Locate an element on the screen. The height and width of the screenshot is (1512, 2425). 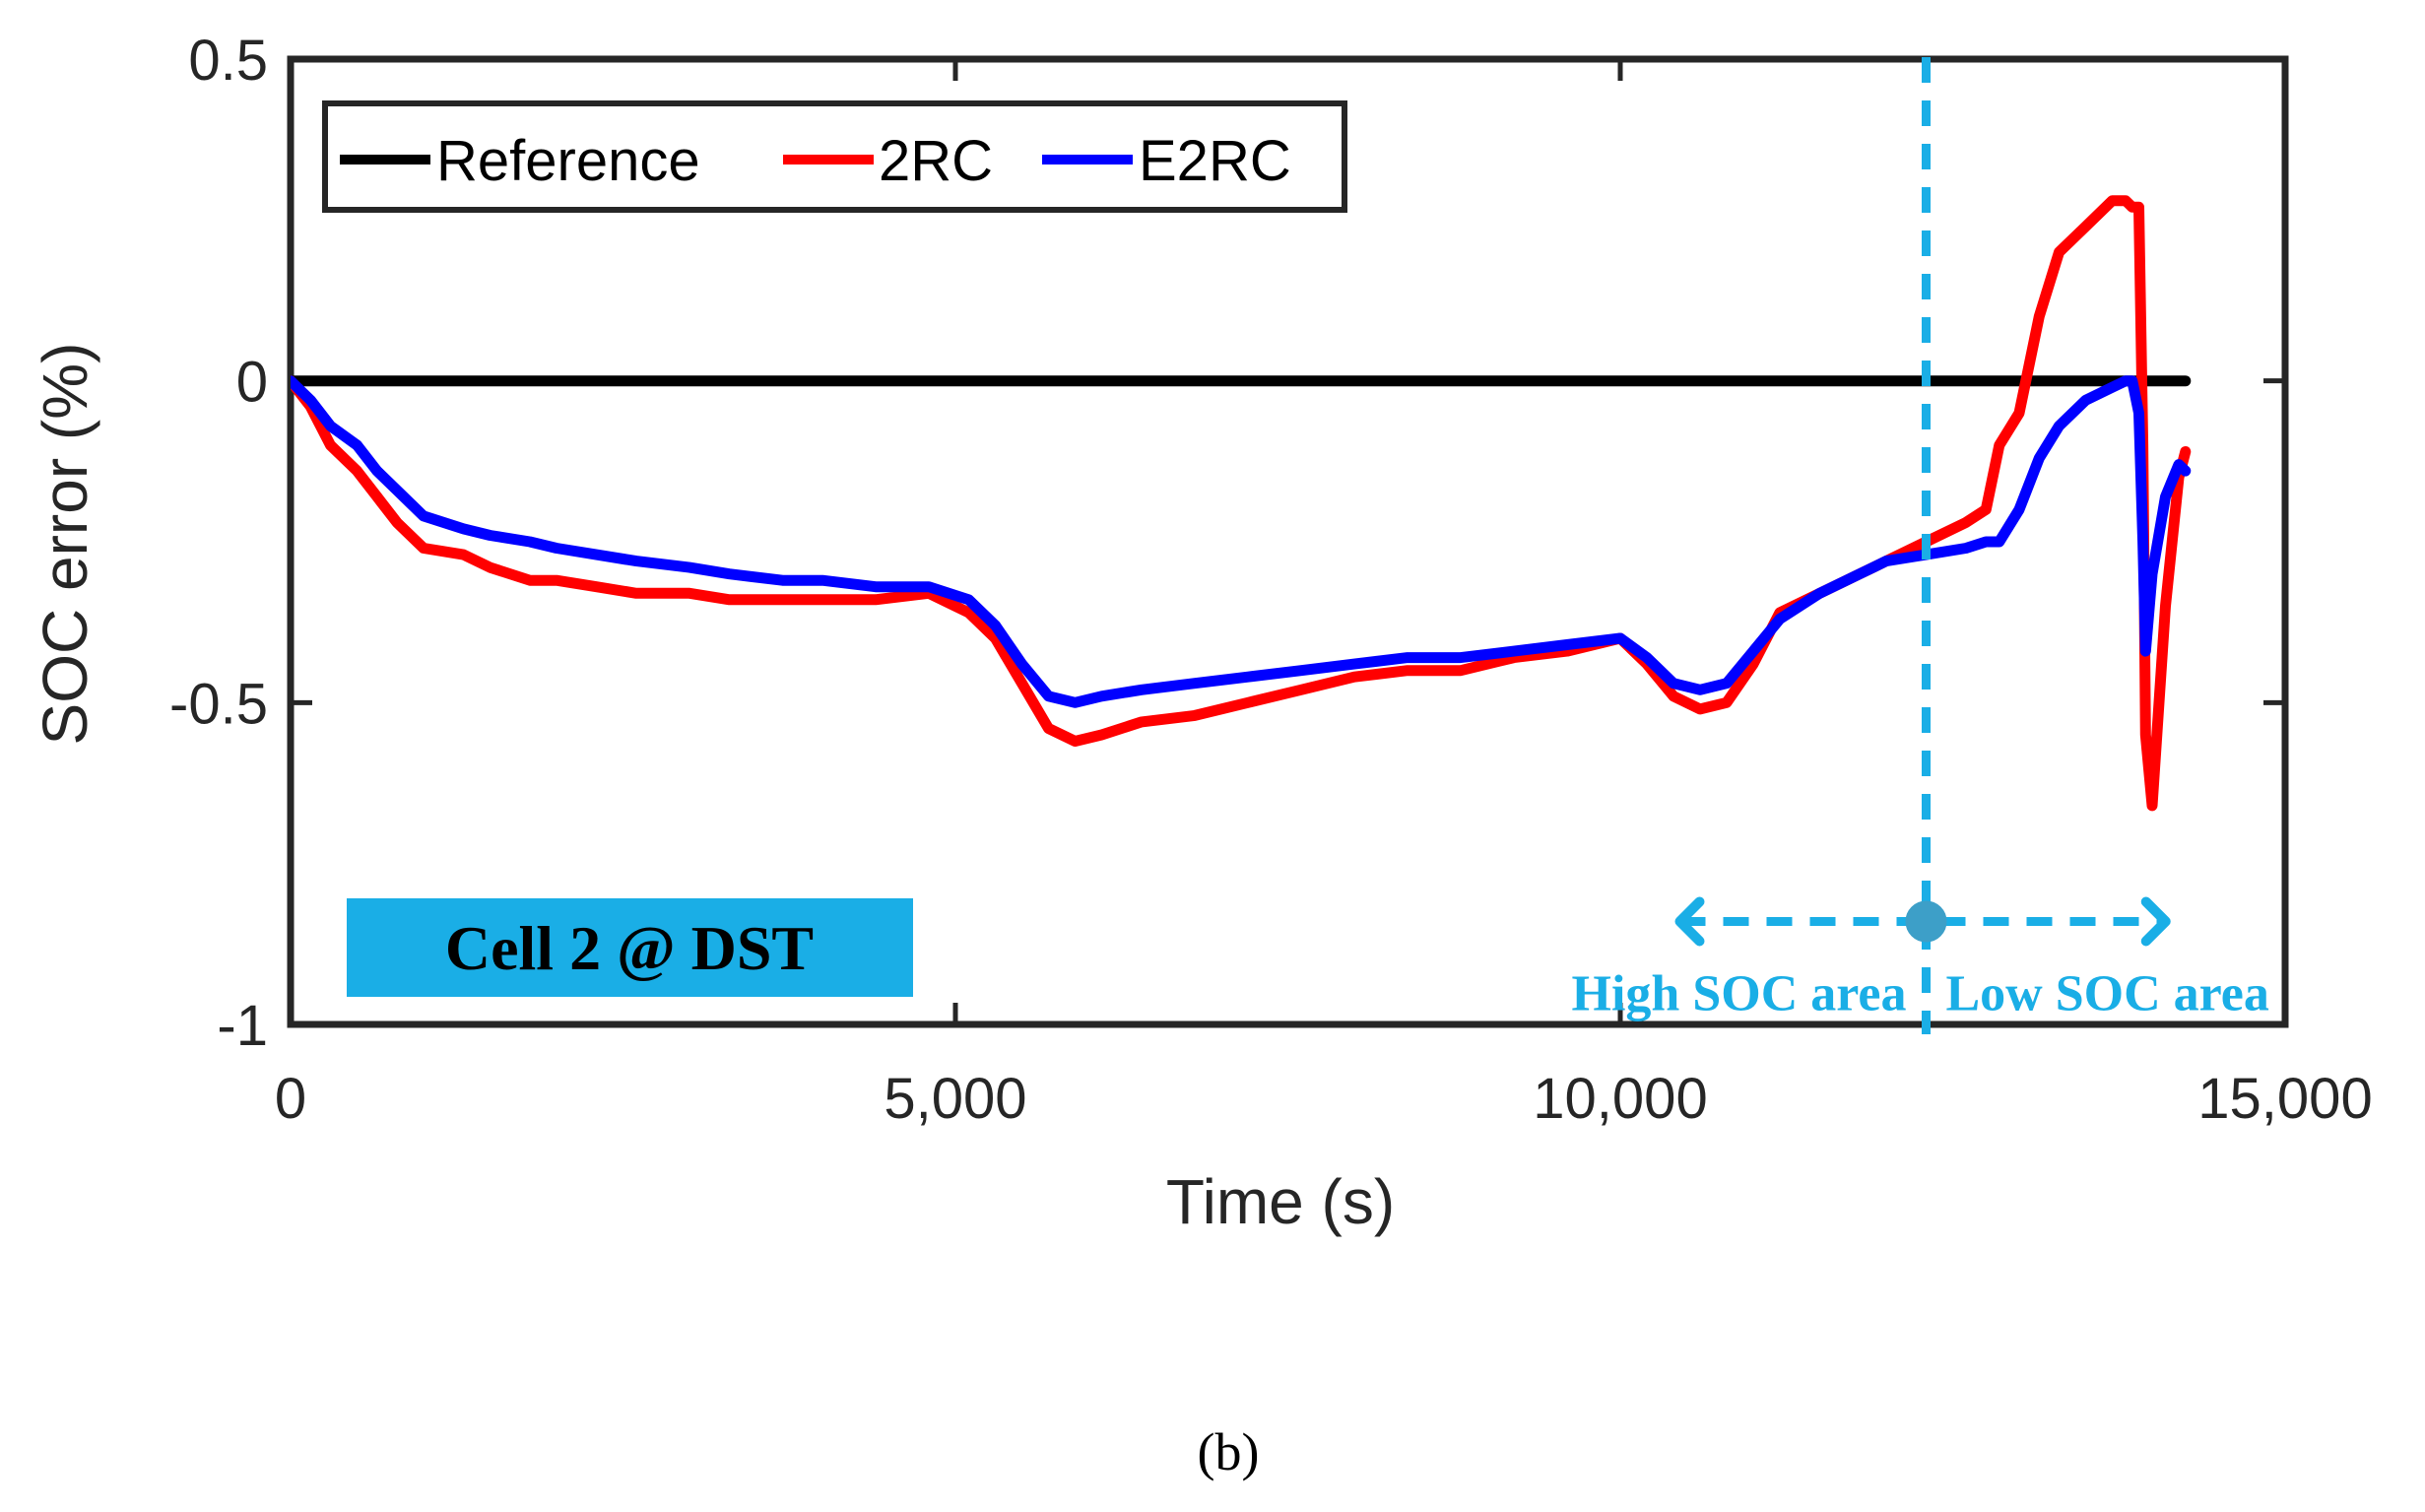
y-tick-label: -0.5 is located at coordinates (218, 704).